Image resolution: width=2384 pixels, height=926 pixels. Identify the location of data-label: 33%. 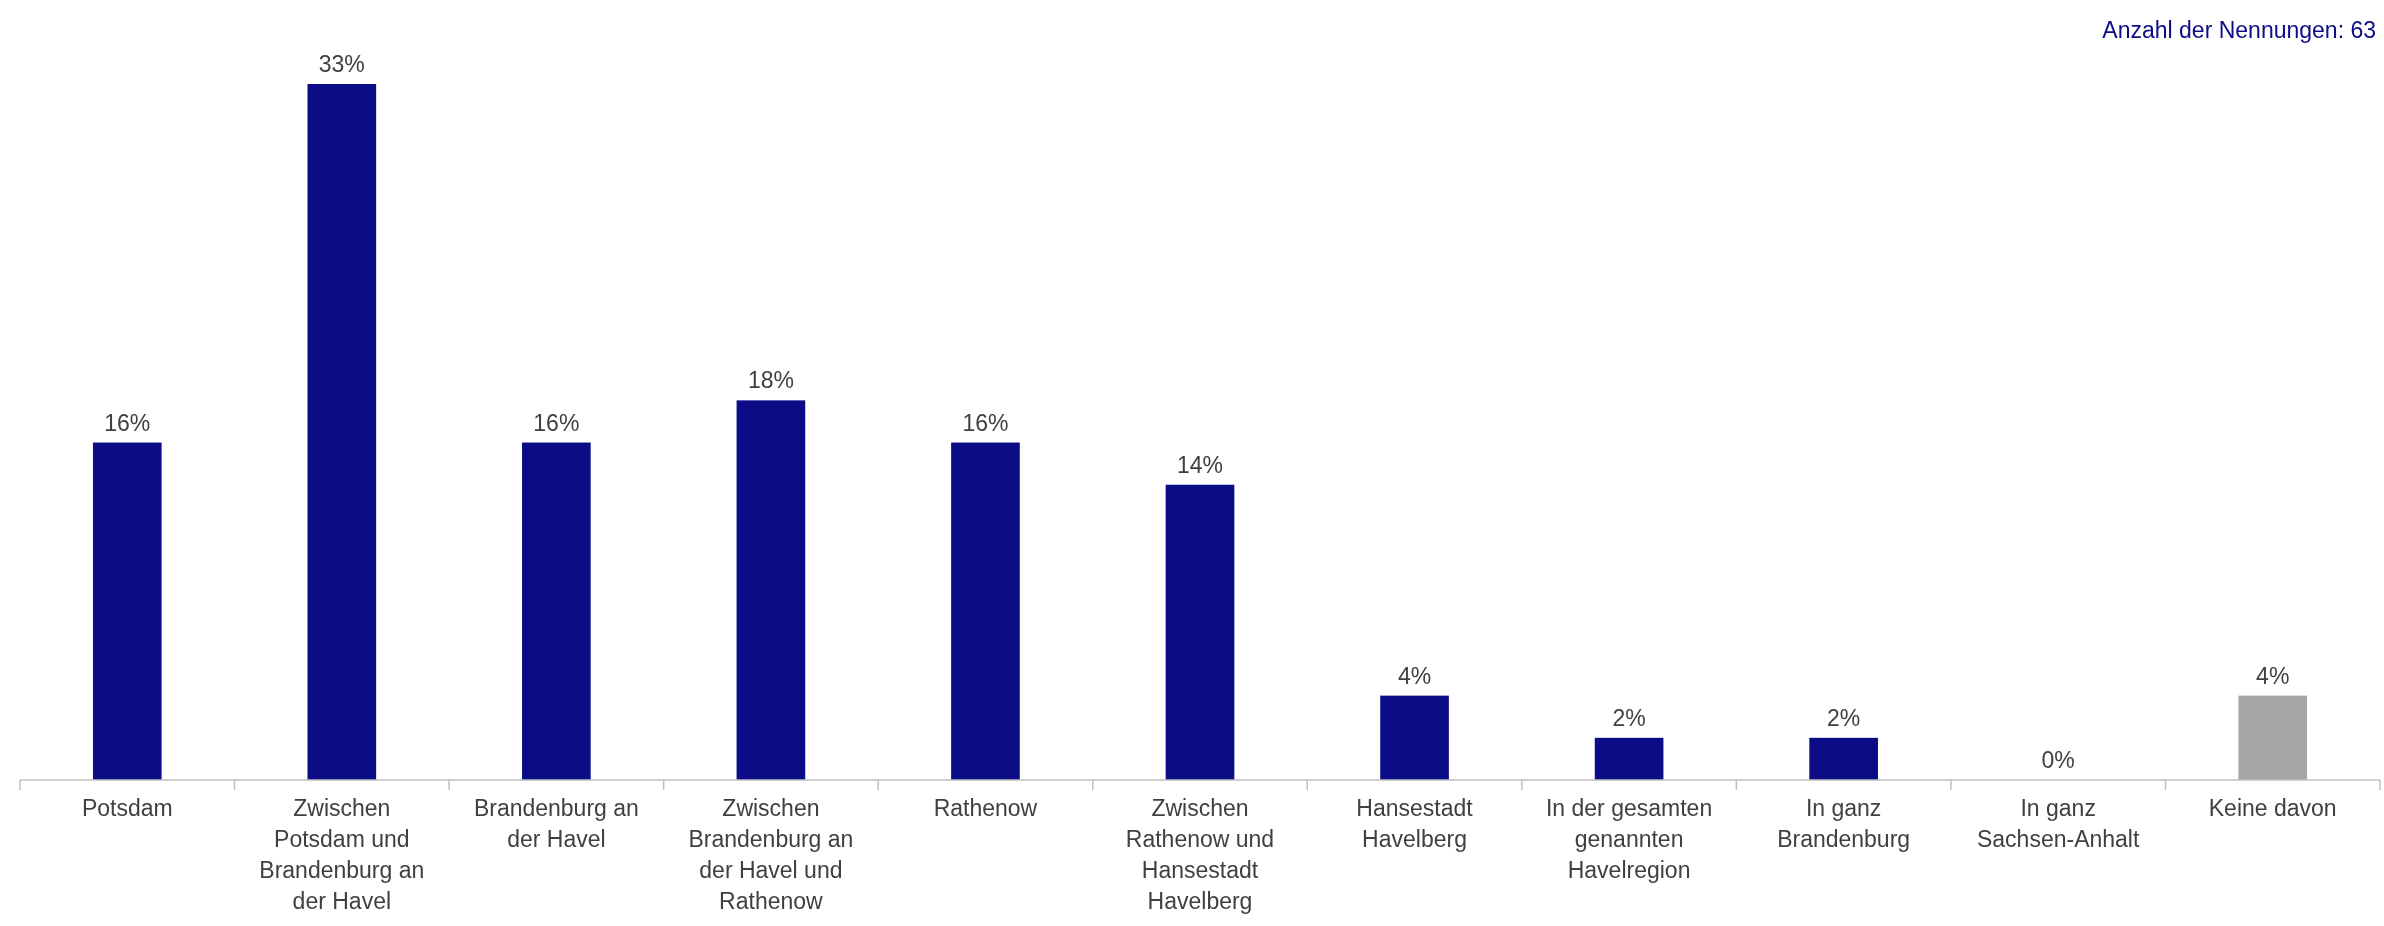
(341, 64).